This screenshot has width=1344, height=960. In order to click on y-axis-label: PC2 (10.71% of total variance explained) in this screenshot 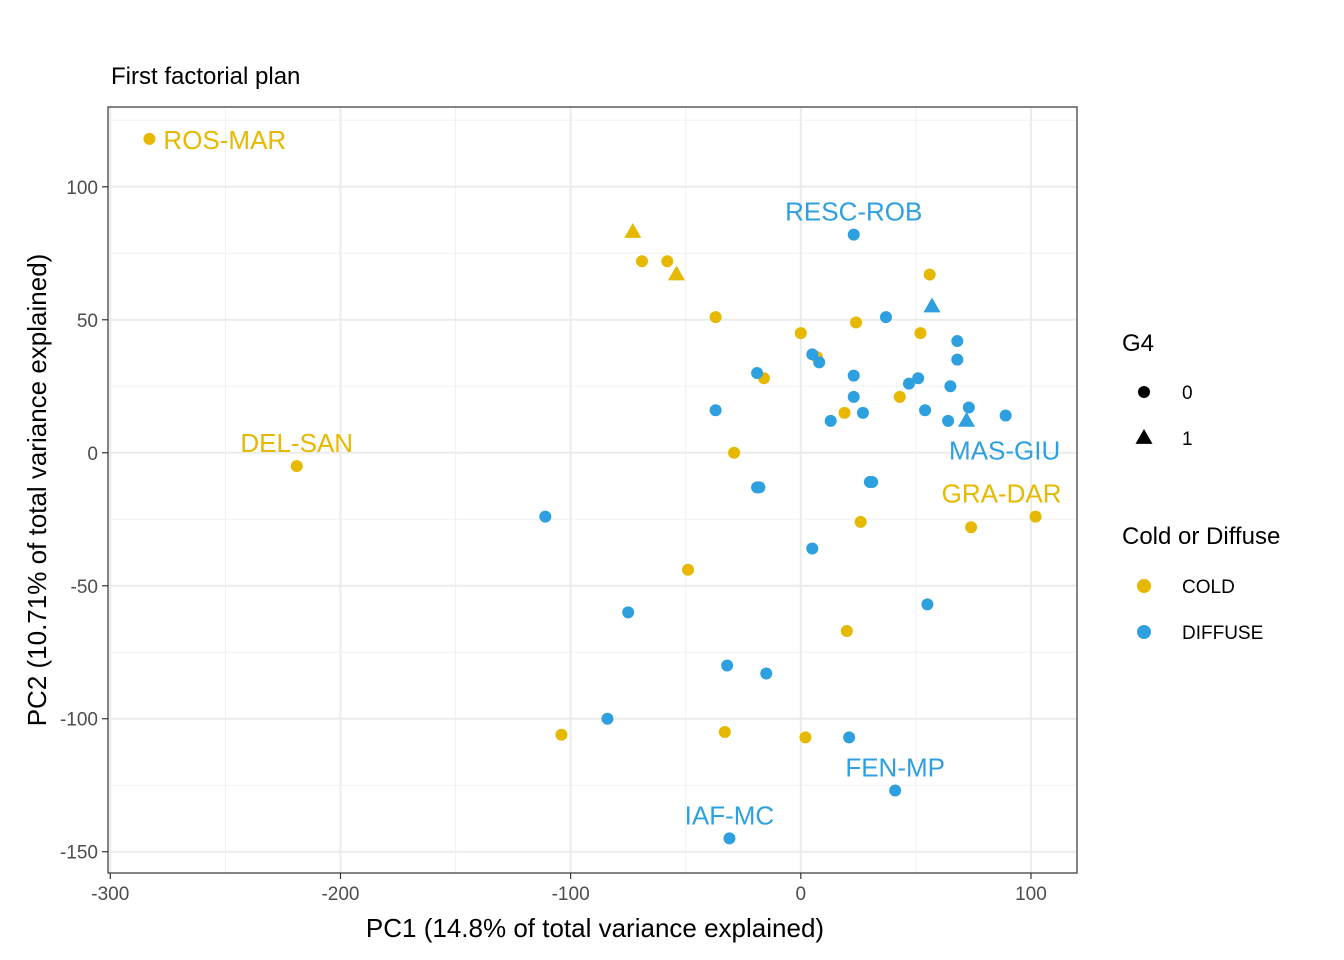, I will do `click(37, 490)`.